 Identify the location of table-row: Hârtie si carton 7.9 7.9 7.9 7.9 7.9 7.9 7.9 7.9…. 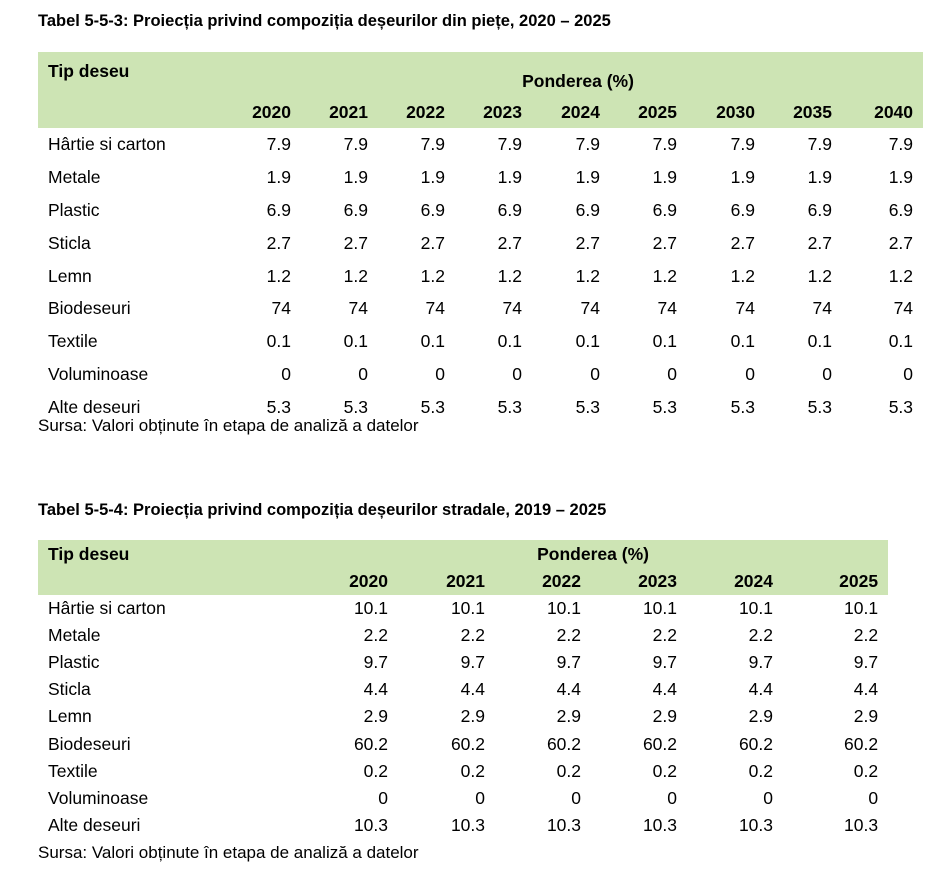
(480, 144).